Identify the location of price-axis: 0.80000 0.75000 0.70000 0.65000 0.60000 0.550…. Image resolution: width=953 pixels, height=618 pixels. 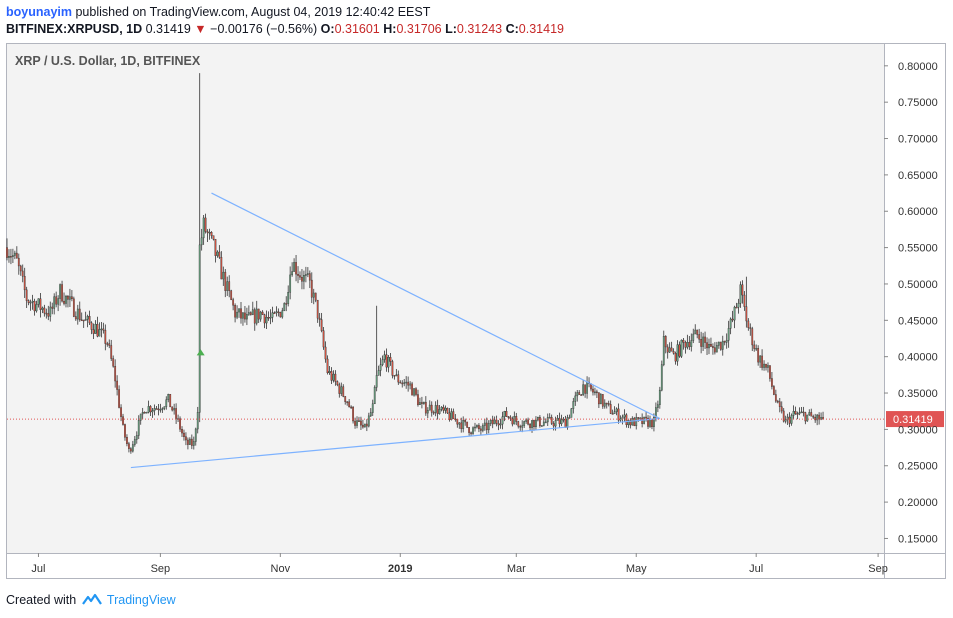
(911, 303).